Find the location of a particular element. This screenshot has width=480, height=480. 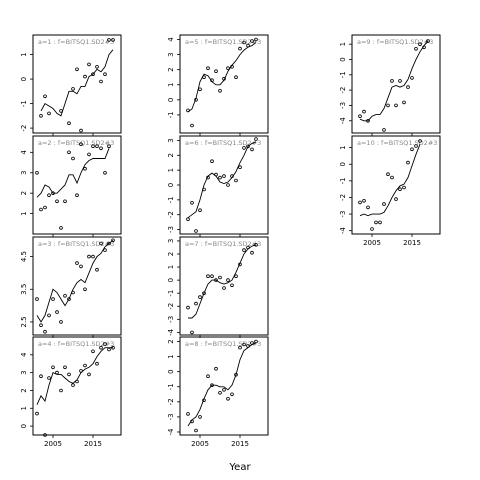

panel-1: a=1 : f=BITSQ1.SD2#3 -2 -1 0 1 is located at coordinates (71, 85).